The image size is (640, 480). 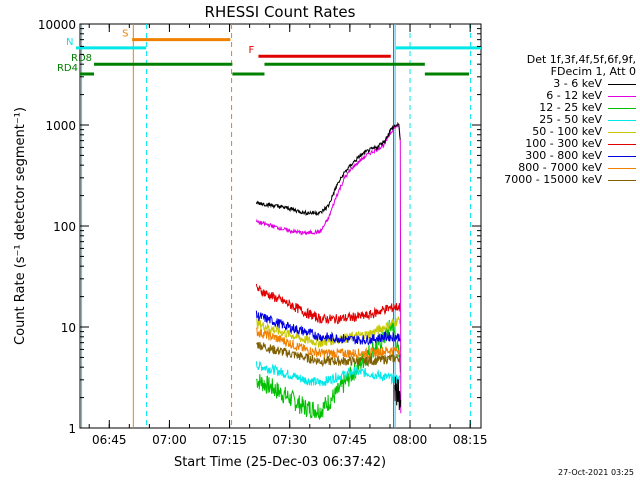 What do you see at coordinates (280, 12) in the screenshot?
I see `chart-title: RHESSI Count Rates` at bounding box center [280, 12].